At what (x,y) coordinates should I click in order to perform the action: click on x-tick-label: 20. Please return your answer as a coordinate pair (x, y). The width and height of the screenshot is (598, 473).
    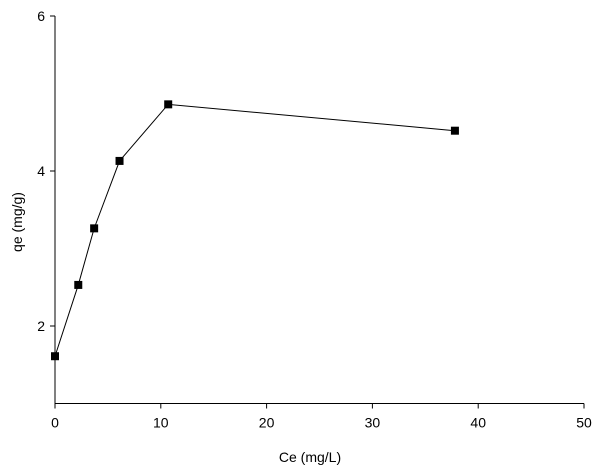
    Looking at the image, I should click on (267, 423).